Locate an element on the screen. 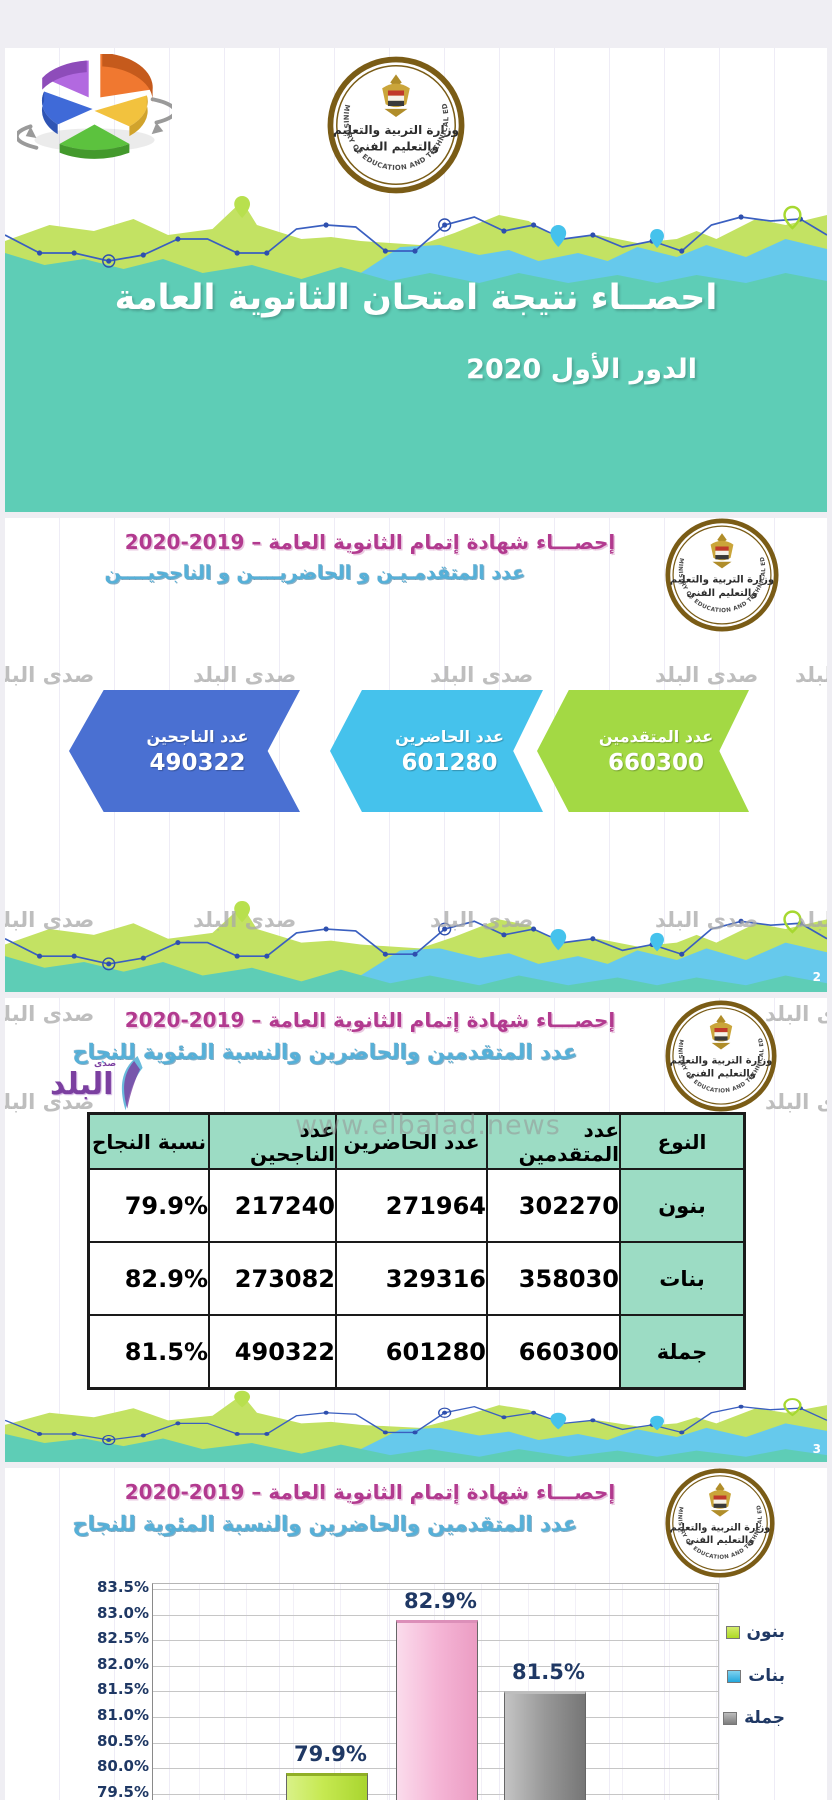  bar-total is located at coordinates (545, 1745).